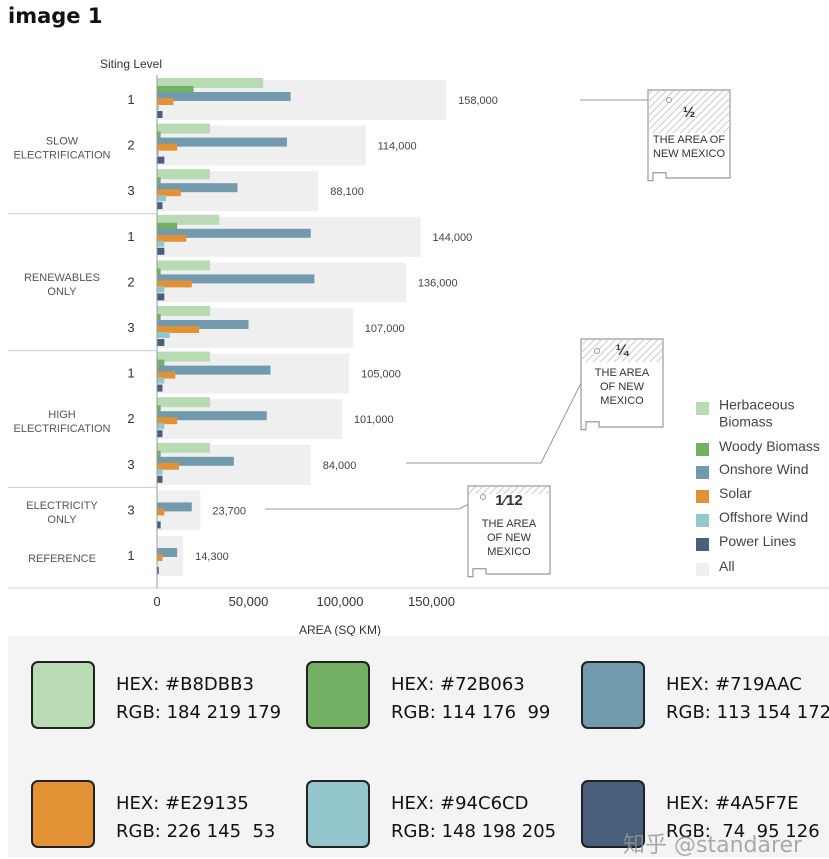 Image resolution: width=829 pixels, height=859 pixels. Describe the element at coordinates (763, 469) in the screenshot. I see `legend-label: Onshore Wind` at that location.